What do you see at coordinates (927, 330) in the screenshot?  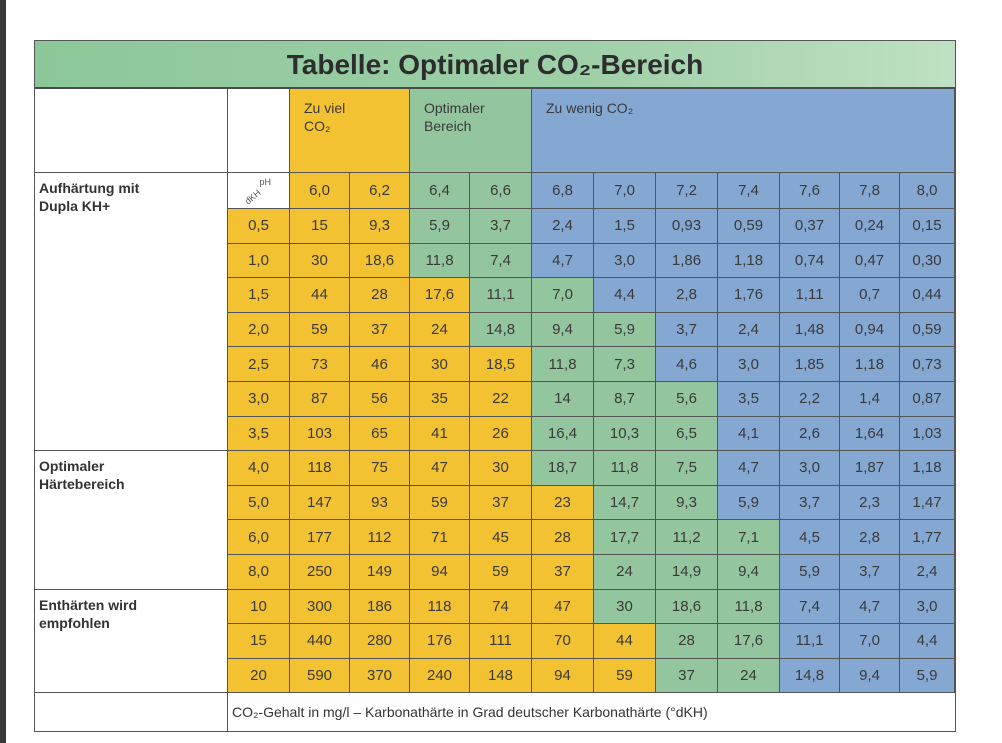 I see `value-cell: 0,59` at bounding box center [927, 330].